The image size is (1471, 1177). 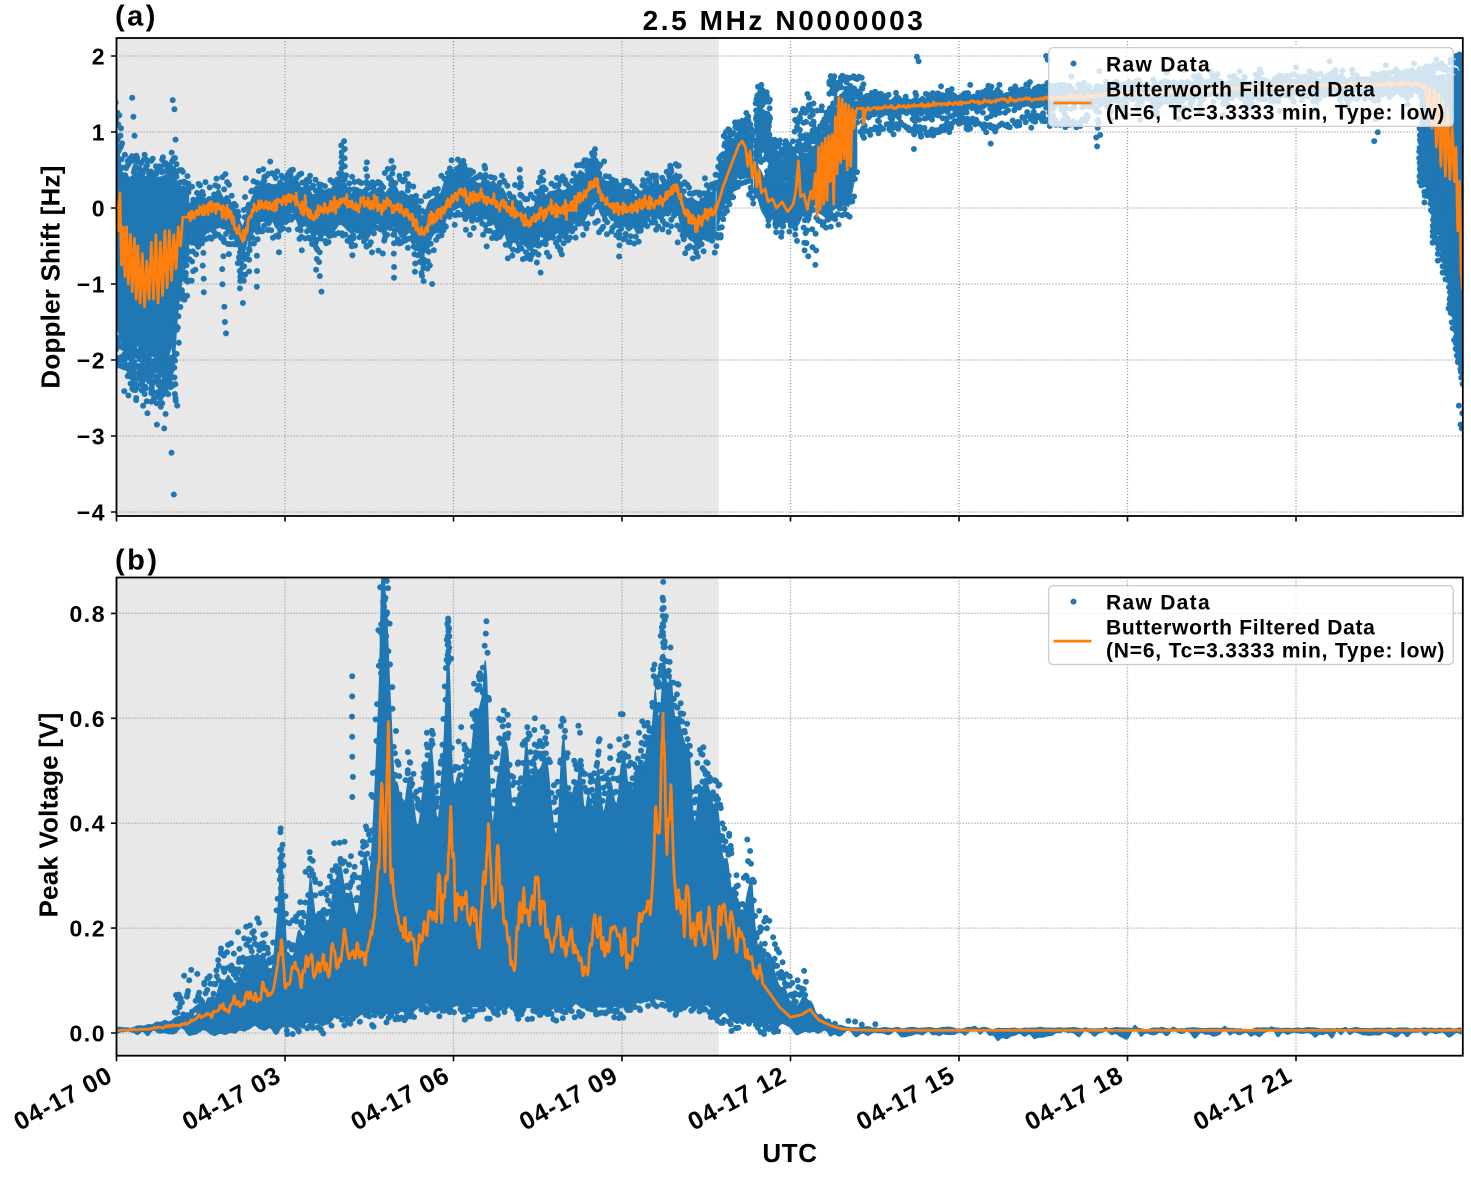 What do you see at coordinates (99, 133) in the screenshot?
I see `svg-text: 1` at bounding box center [99, 133].